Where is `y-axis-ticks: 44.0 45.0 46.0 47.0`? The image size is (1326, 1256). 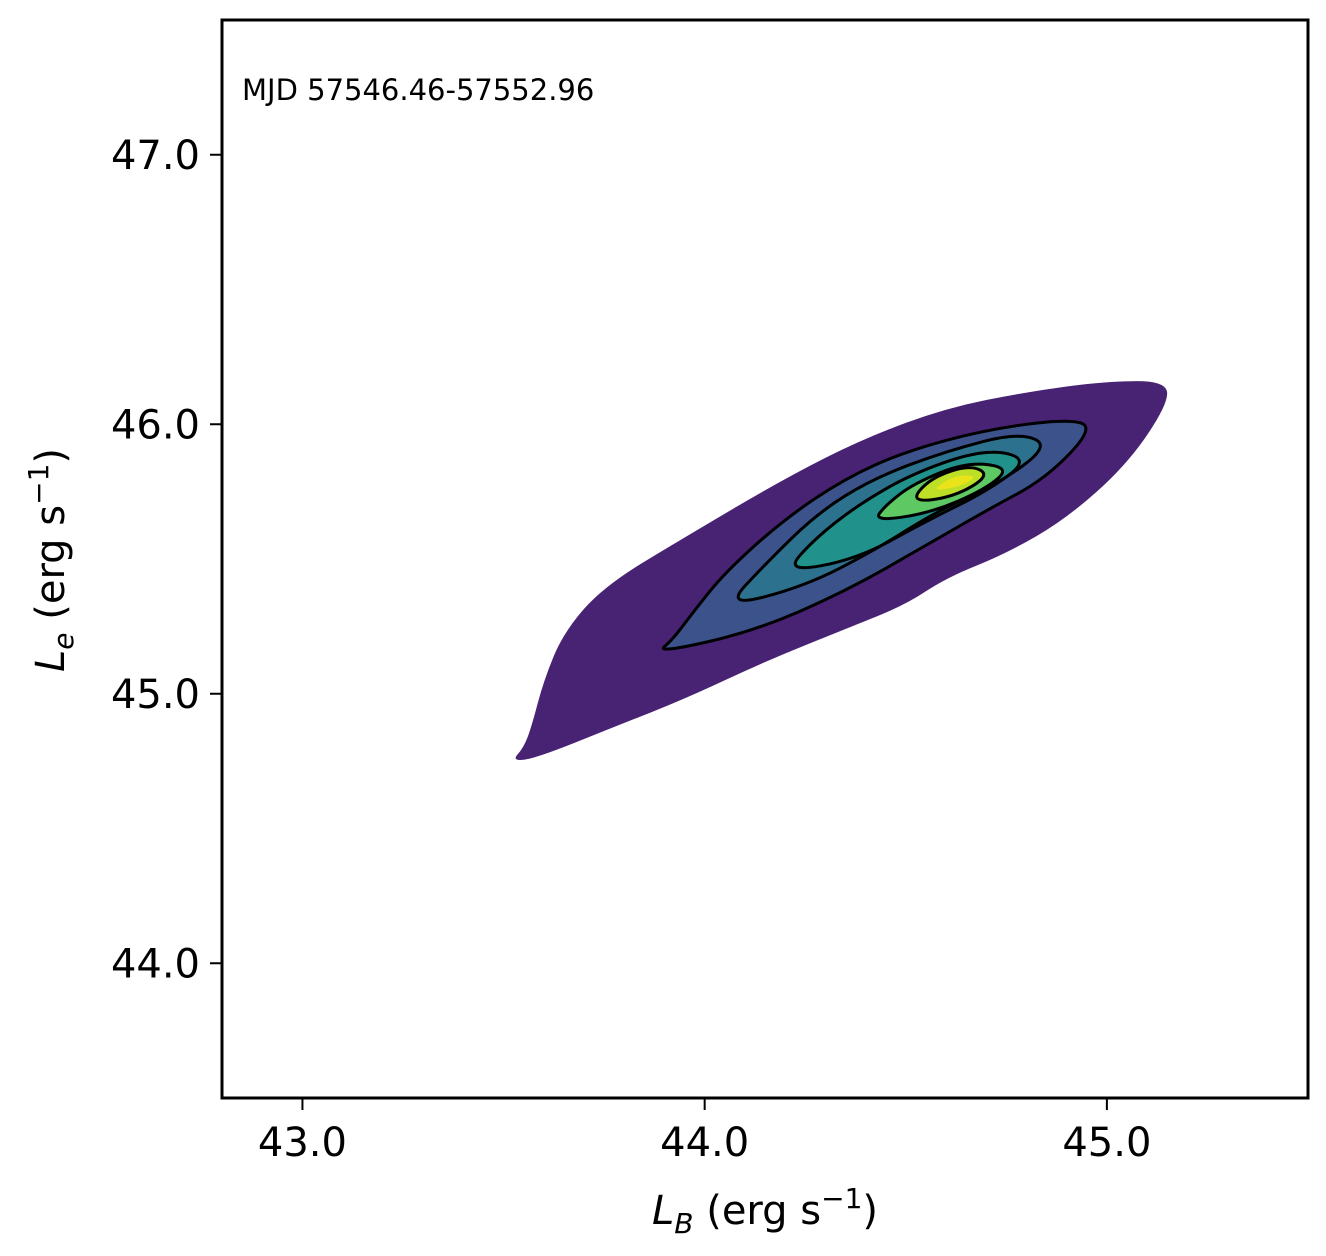
y-axis-ticks: 44.0 45.0 46.0 47.0 is located at coordinates (166, 560).